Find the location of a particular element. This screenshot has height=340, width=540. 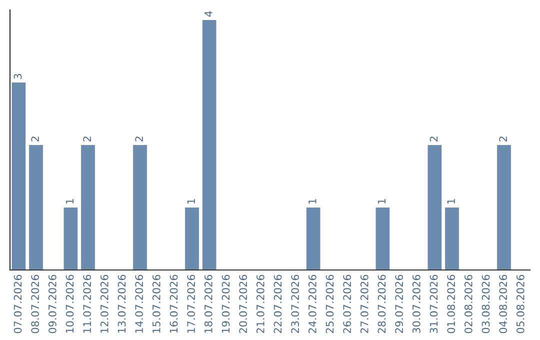

data-label: 3 is located at coordinates (18, 76).